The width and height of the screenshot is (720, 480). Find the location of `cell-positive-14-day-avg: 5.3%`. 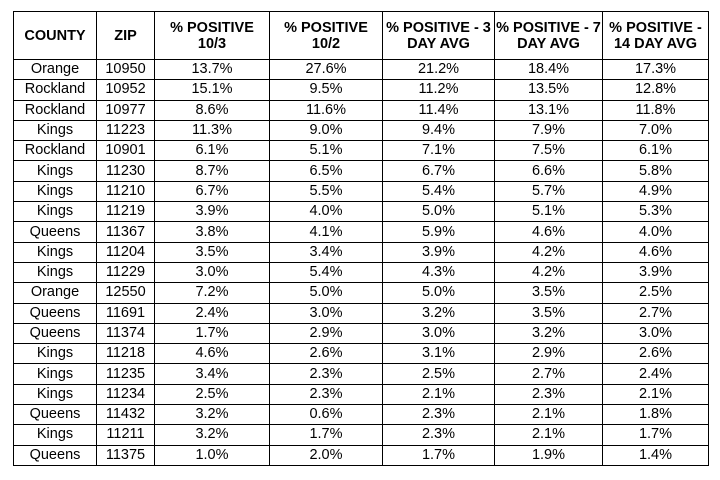

cell-positive-14-day-avg: 5.3% is located at coordinates (655, 212).